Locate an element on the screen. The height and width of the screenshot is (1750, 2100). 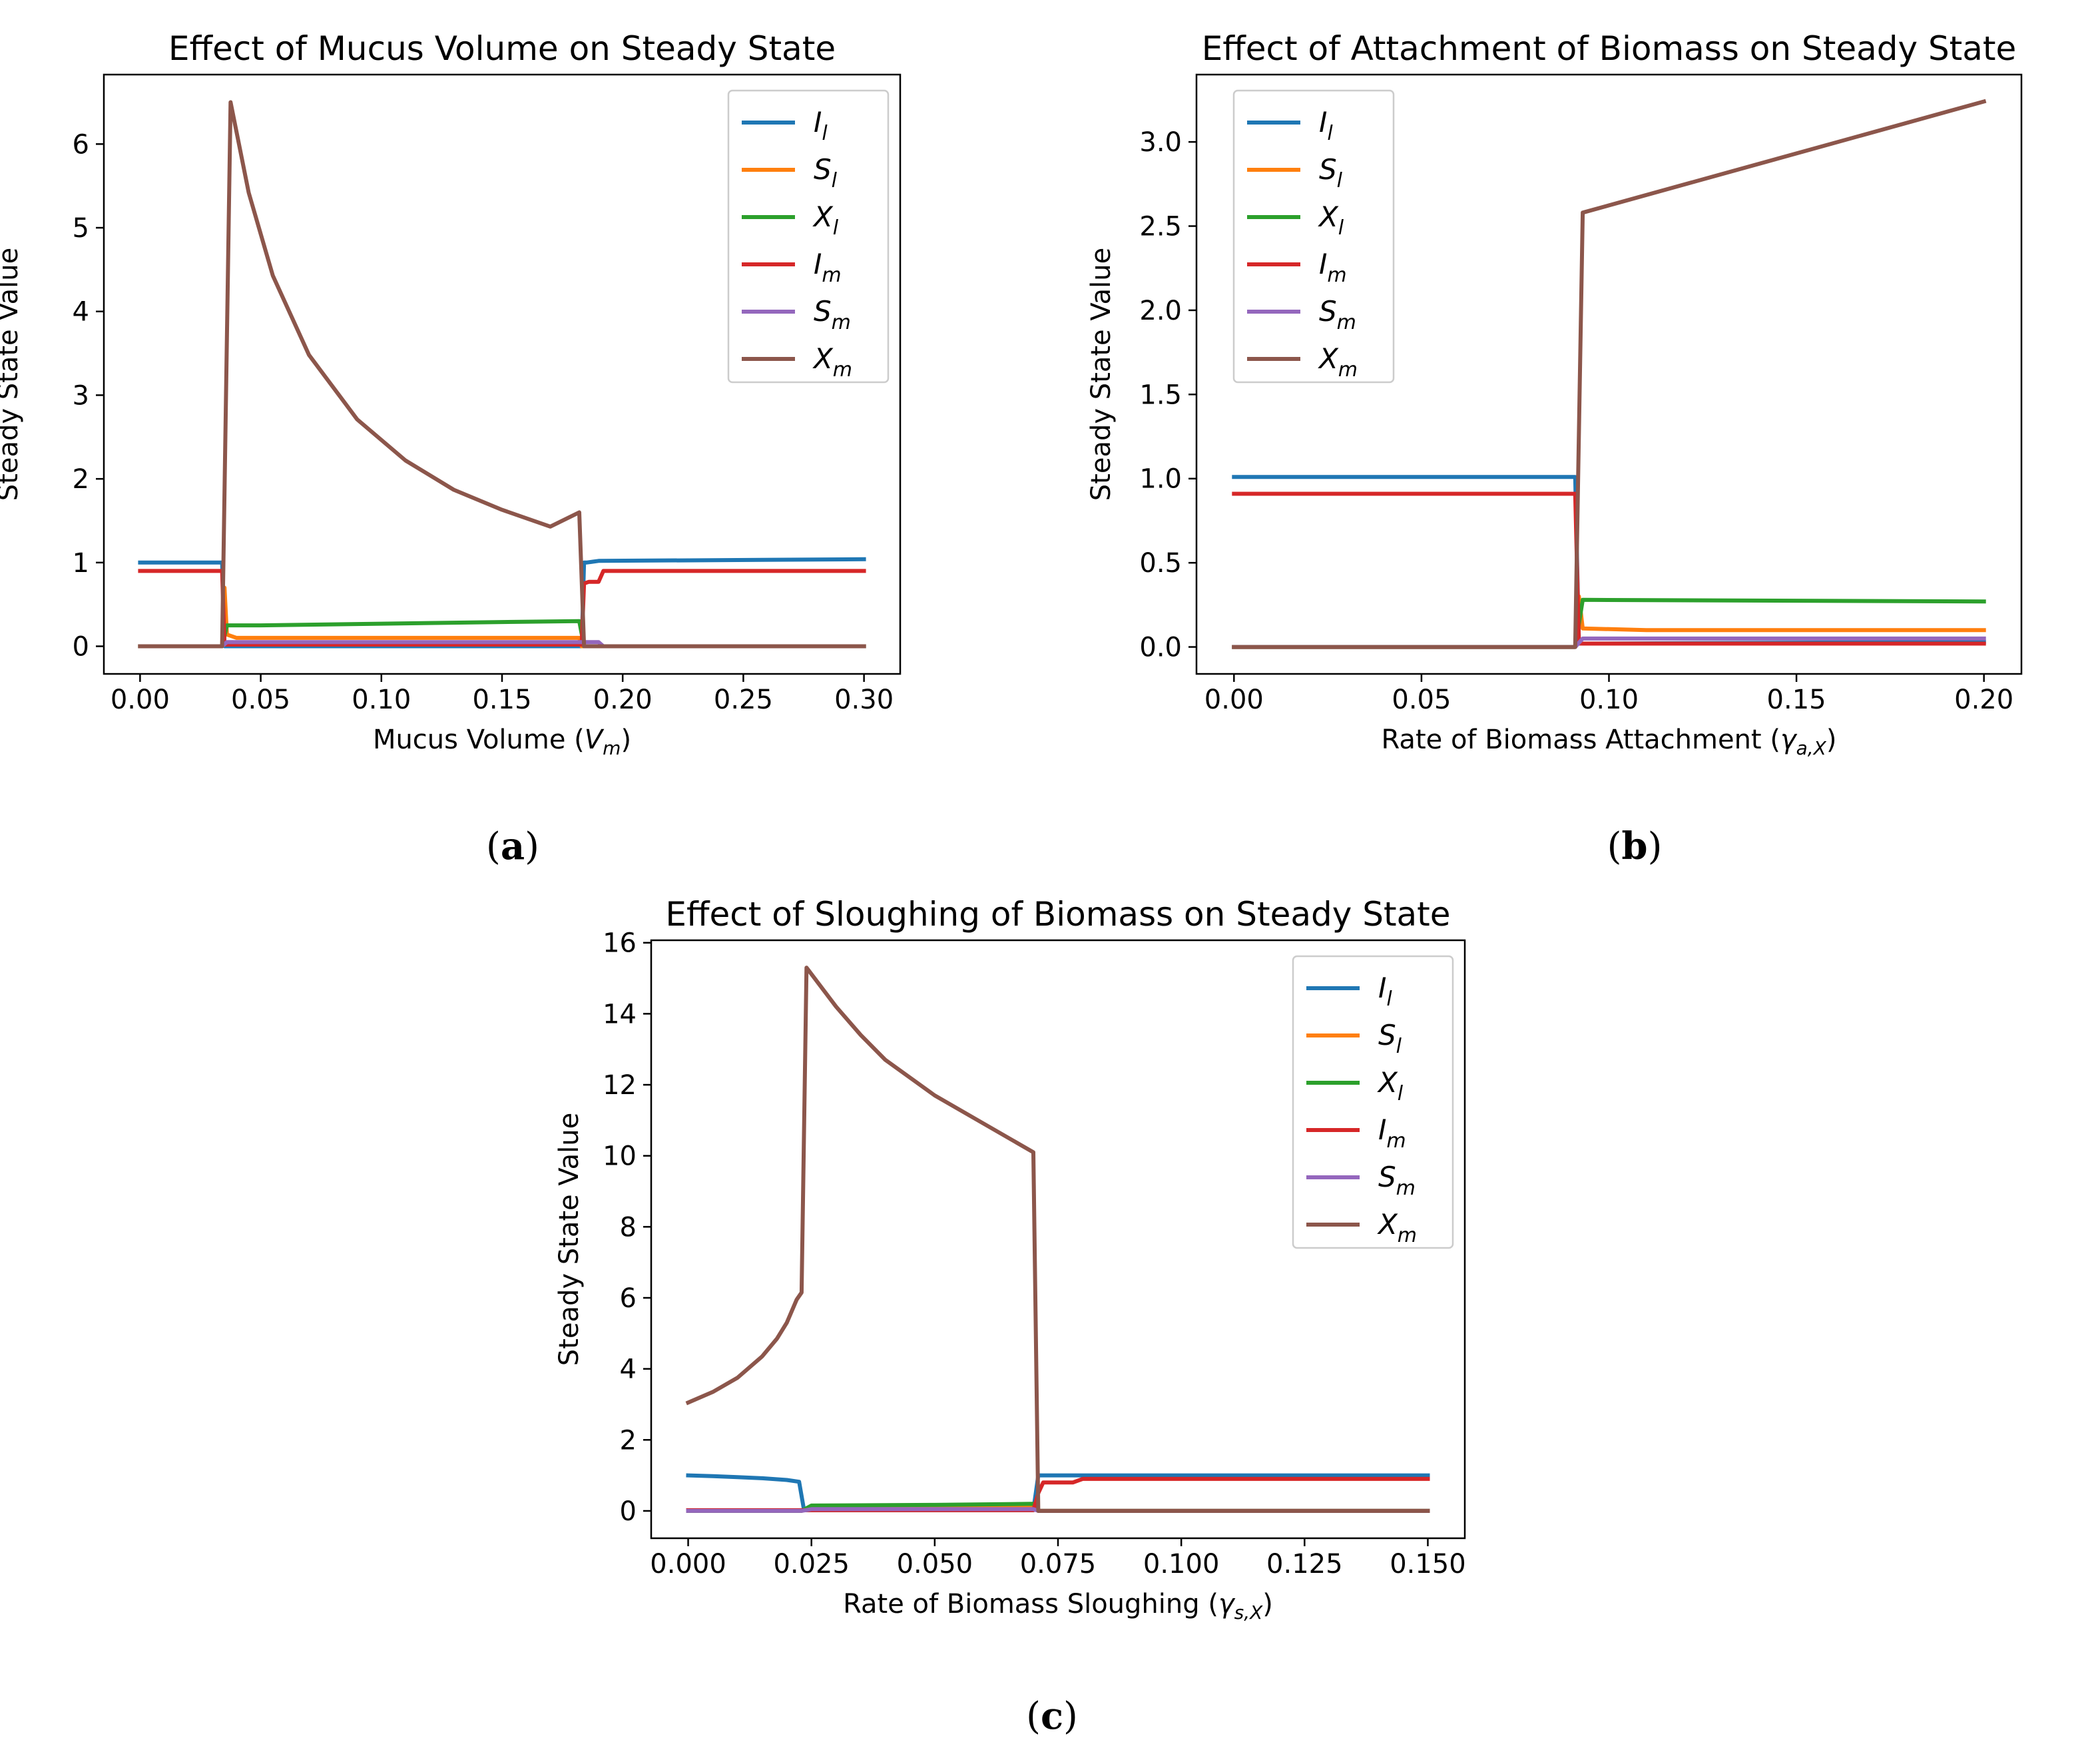
x-axis-label-subscript: a,X is located at coordinates (1811, 748).